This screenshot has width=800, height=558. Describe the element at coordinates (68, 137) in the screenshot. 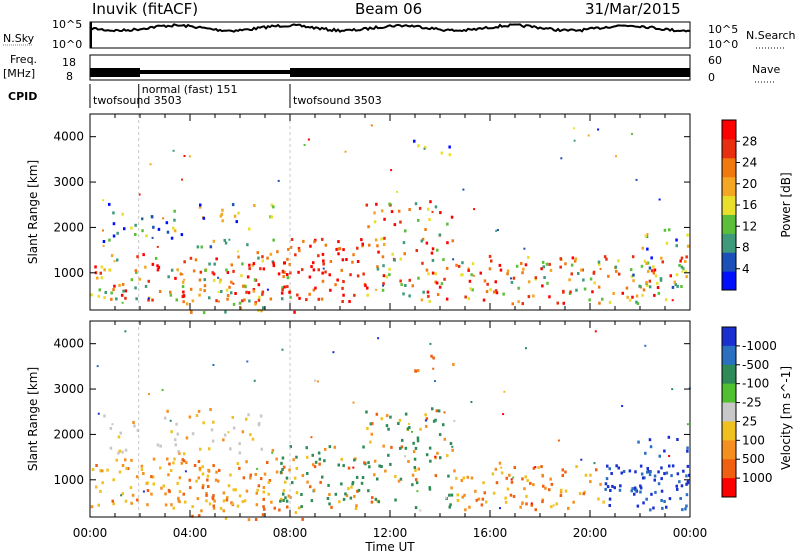

I see `y-tick-label: 4000` at that location.